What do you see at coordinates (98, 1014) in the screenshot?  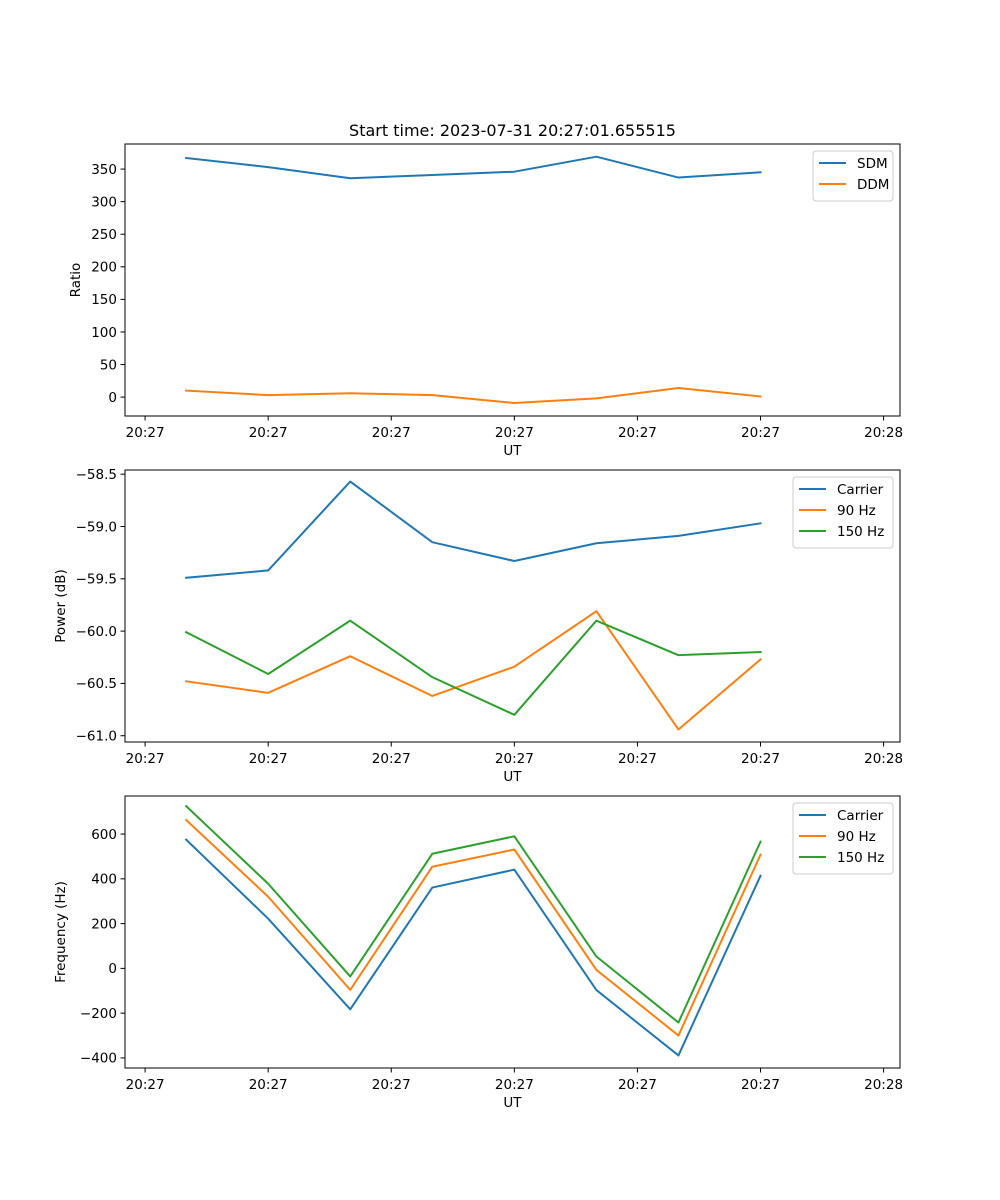 I see `y-tick-label-3-1: −200` at bounding box center [98, 1014].